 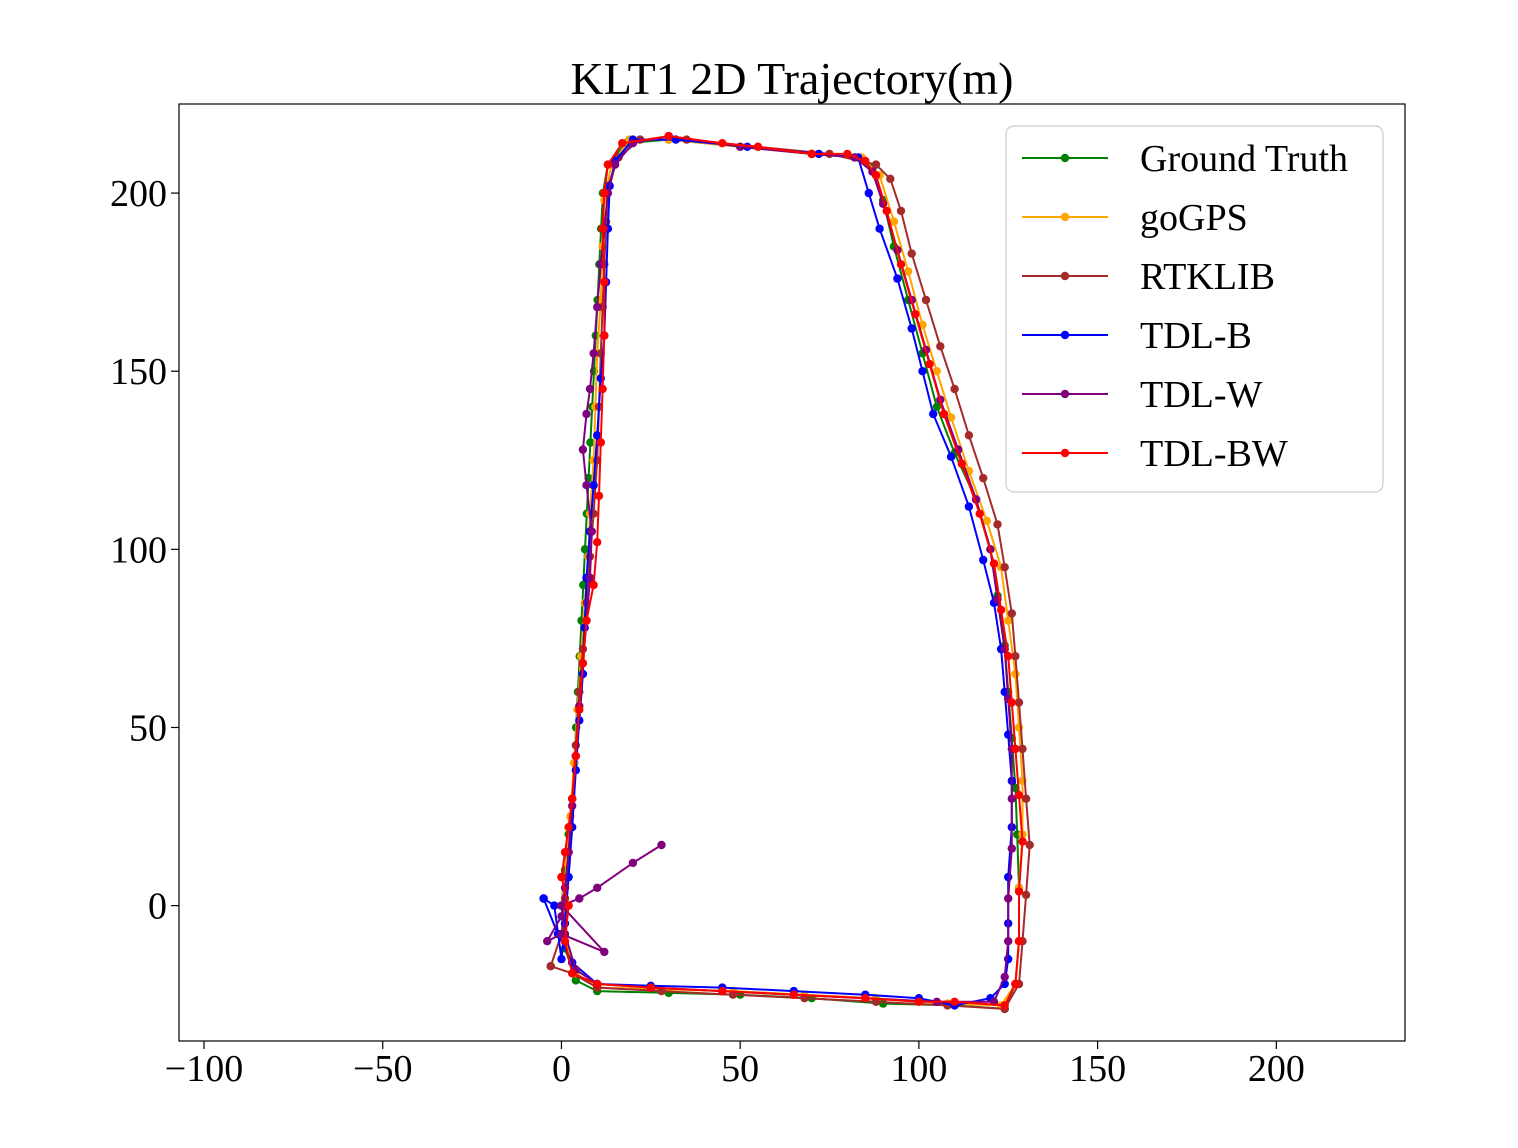 I want to click on legend-label: TDL-W, so click(x=1201, y=395).